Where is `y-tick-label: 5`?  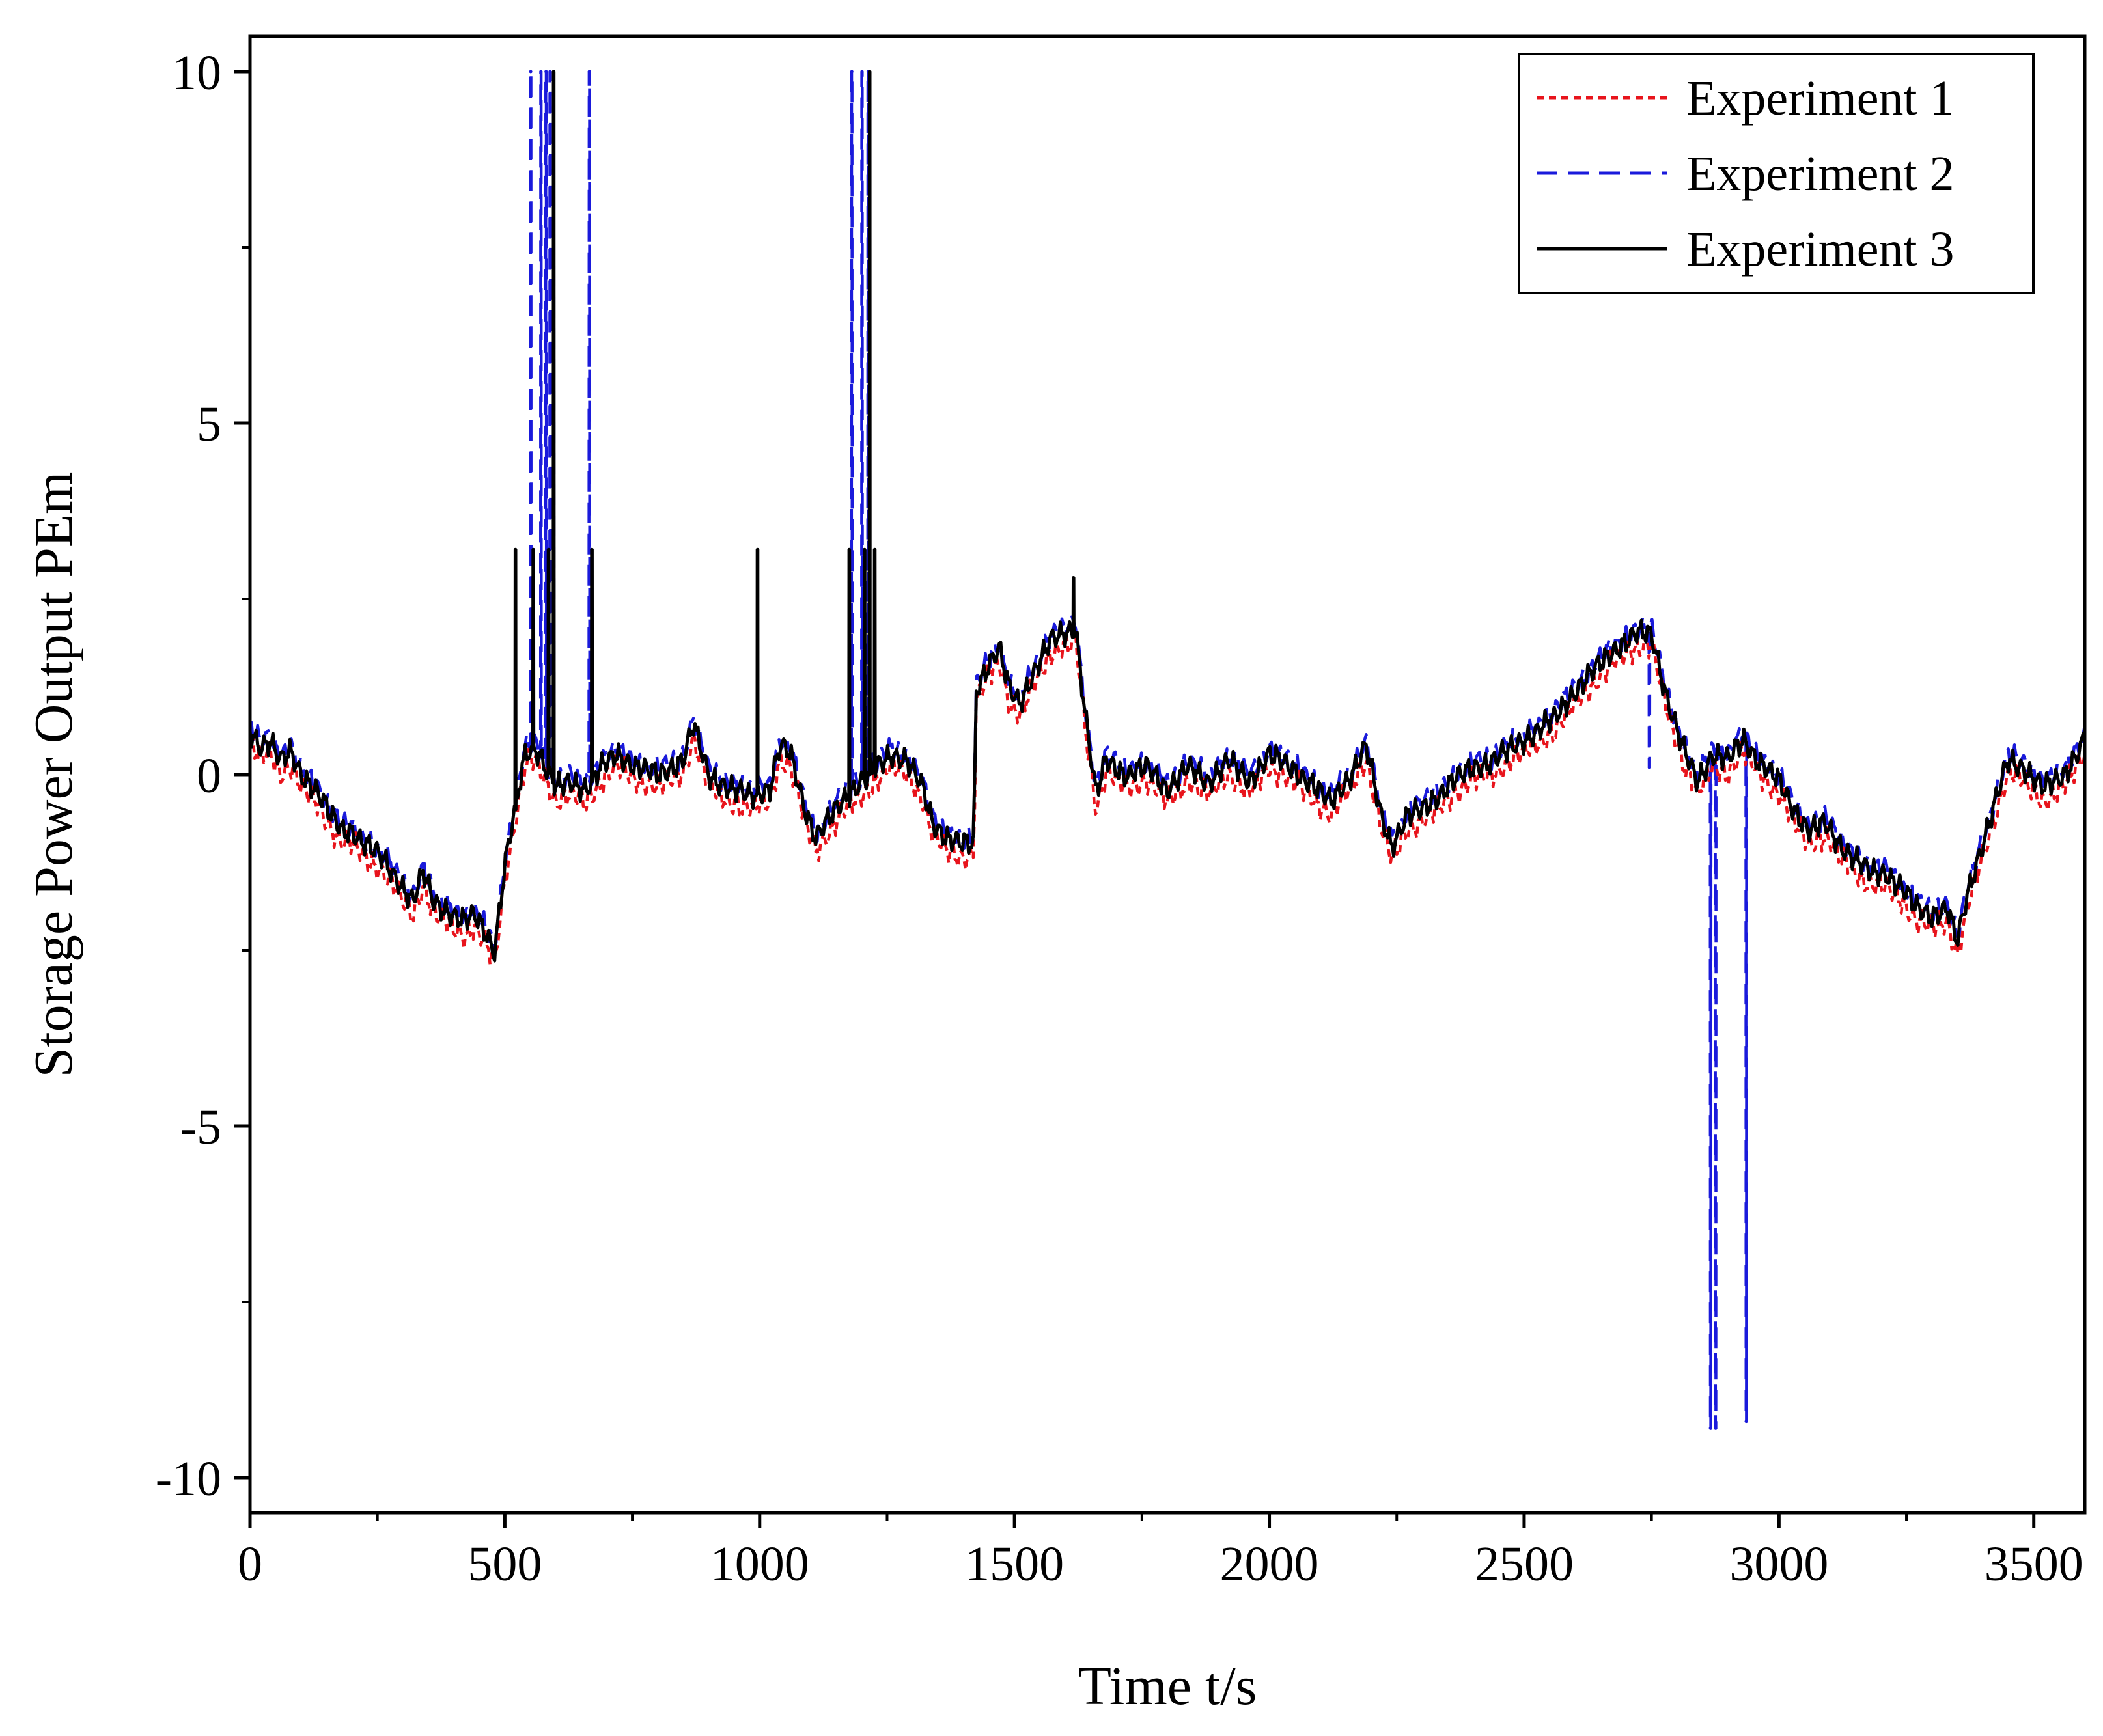 y-tick-label: 5 is located at coordinates (209, 424).